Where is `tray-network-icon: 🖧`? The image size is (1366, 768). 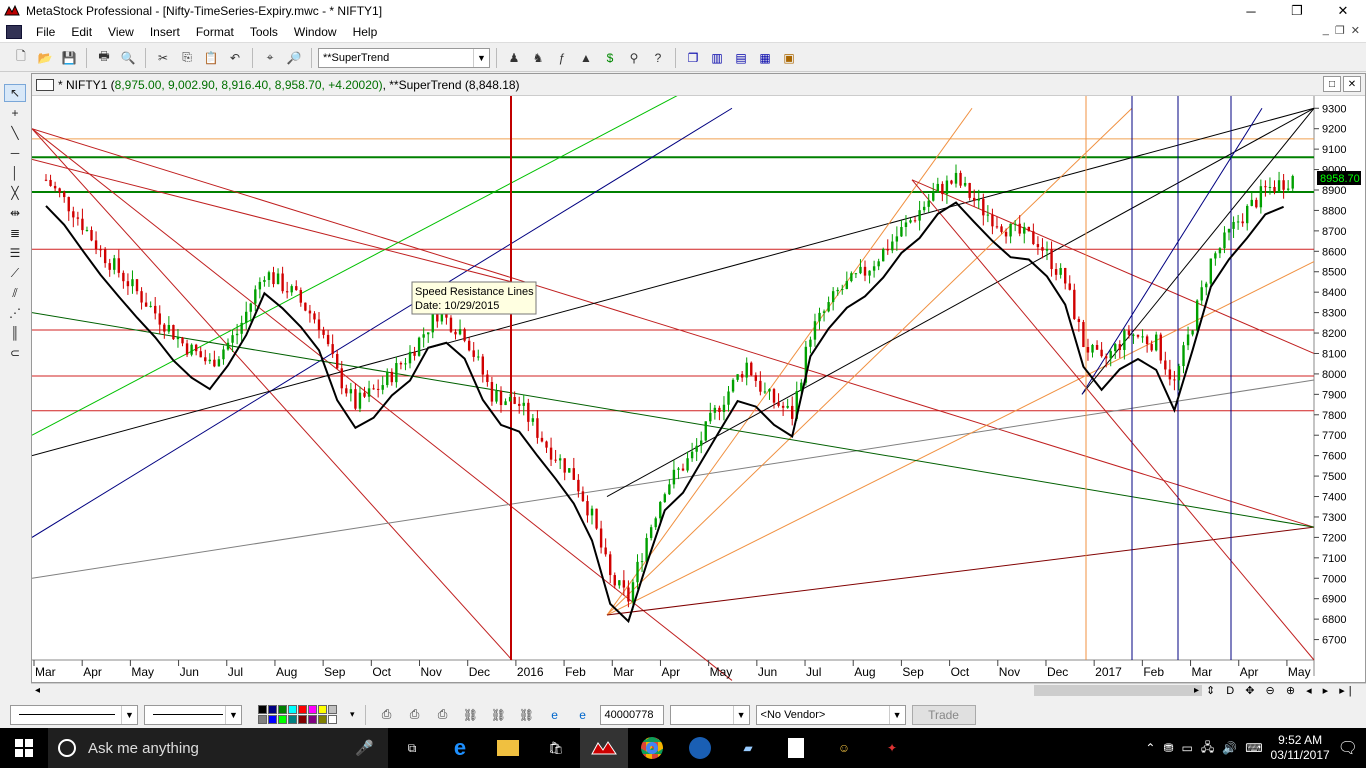 tray-network-icon: 🖧 is located at coordinates (1207, 746).